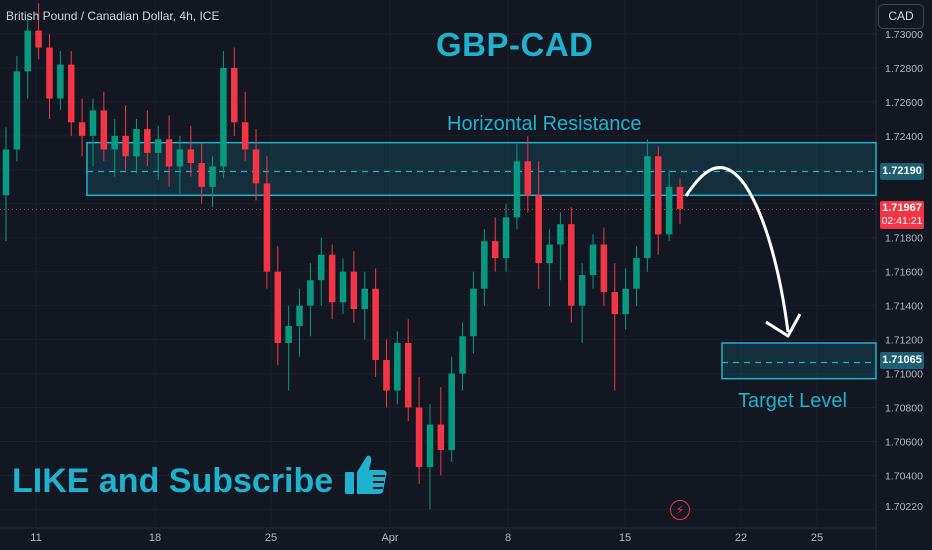 The width and height of the screenshot is (932, 550). I want to click on currency-button: CAD, so click(901, 16).